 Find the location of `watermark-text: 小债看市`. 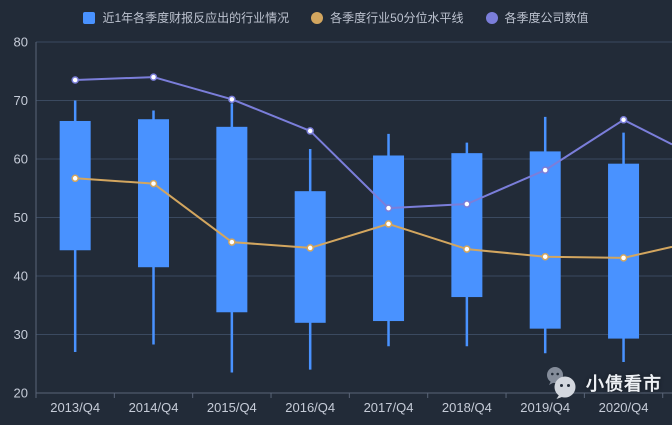

watermark-text: 小债看市 is located at coordinates (624, 384).